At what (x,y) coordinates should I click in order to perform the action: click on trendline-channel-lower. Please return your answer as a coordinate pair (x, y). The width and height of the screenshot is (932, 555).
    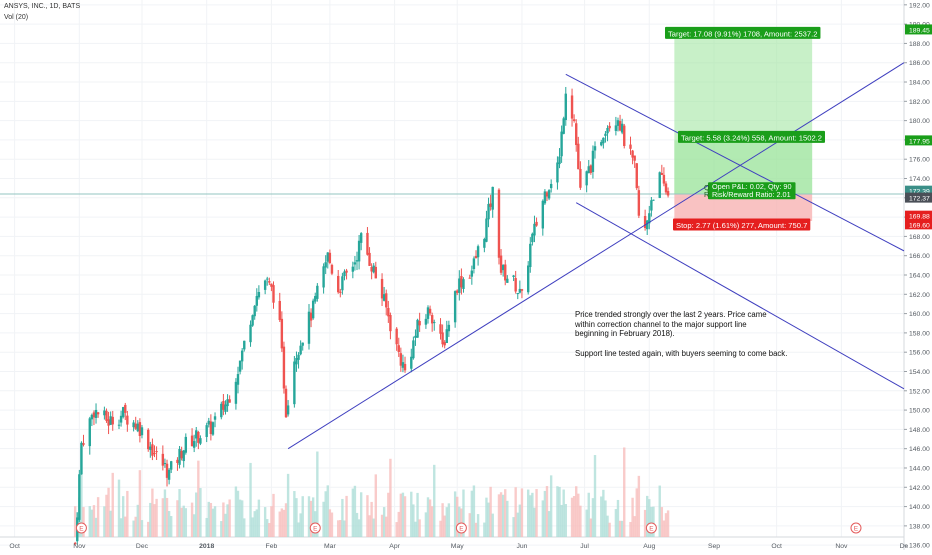
    Looking at the image, I should click on (740, 296).